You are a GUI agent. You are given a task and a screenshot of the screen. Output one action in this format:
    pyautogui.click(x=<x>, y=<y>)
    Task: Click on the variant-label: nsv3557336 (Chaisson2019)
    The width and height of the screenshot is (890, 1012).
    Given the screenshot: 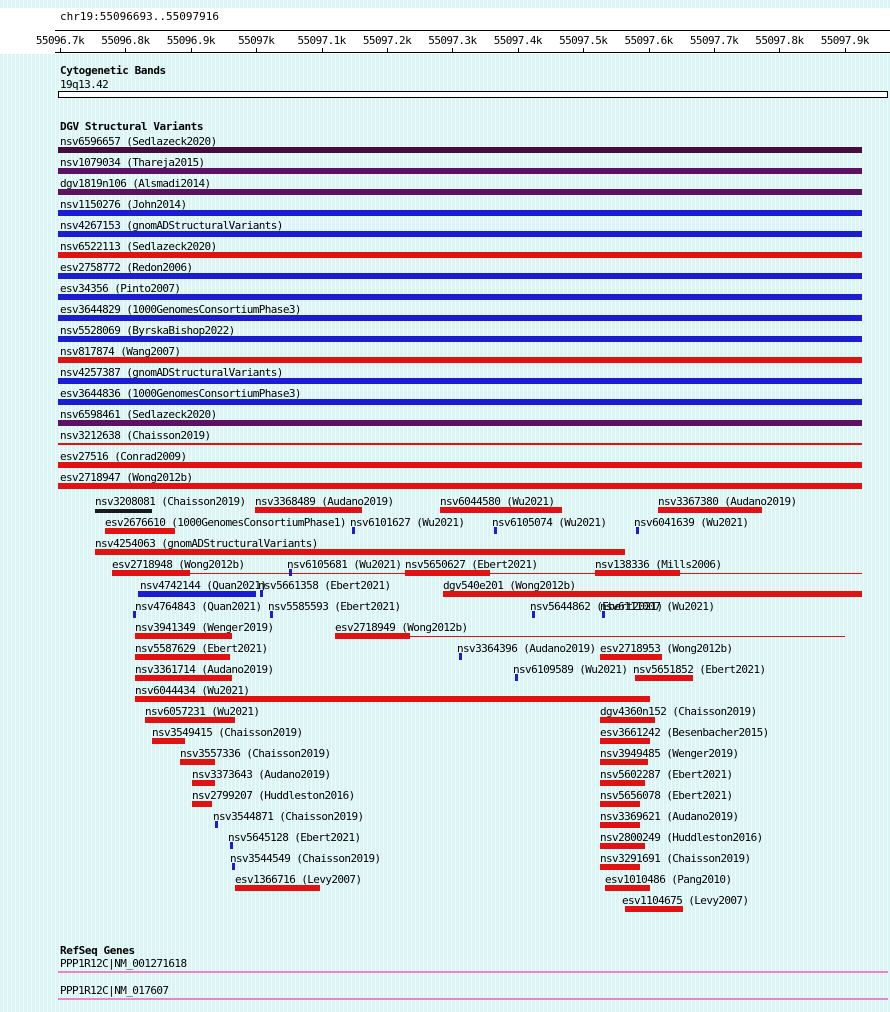 What is the action you would take?
    pyautogui.click(x=255, y=753)
    